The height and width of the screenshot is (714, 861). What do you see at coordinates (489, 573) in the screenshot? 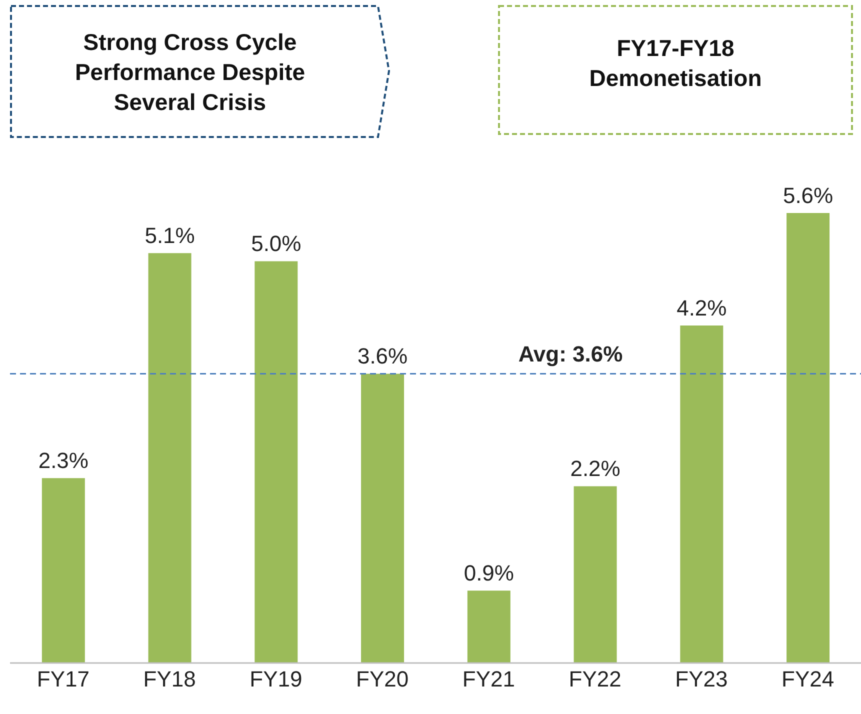
I see `data-label: 0.9%` at bounding box center [489, 573].